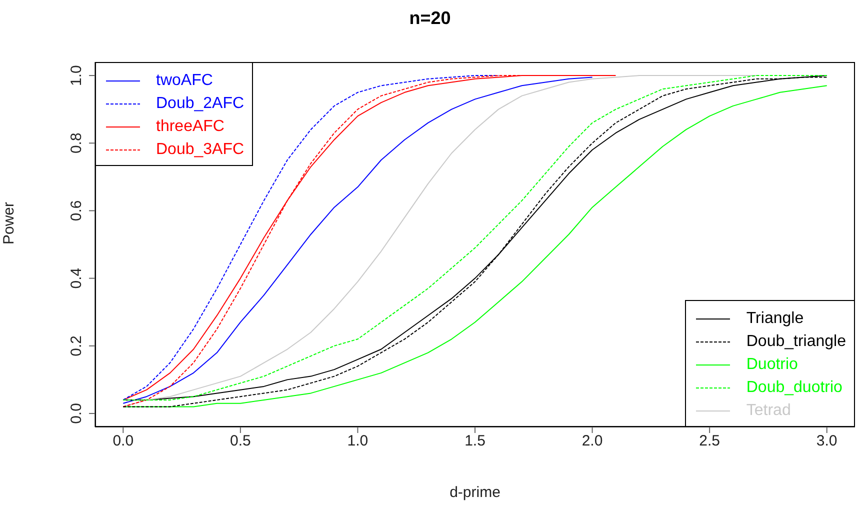 The width and height of the screenshot is (860, 519). Describe the element at coordinates (190, 127) in the screenshot. I see `legend-label: threeAFC` at that location.